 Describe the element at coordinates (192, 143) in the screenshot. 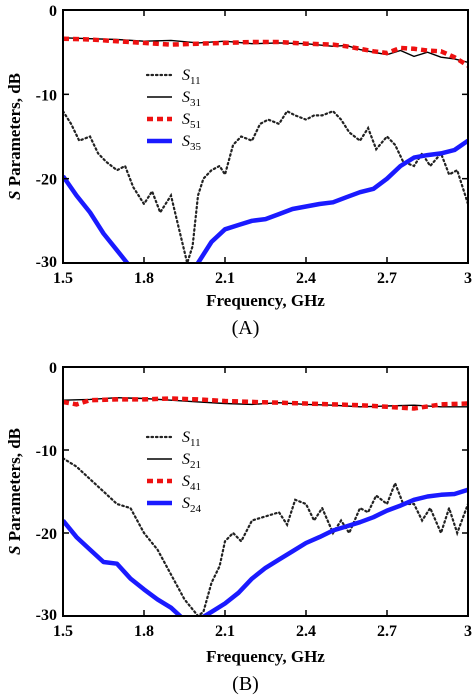

I see `legend-label-s35: S35` at that location.